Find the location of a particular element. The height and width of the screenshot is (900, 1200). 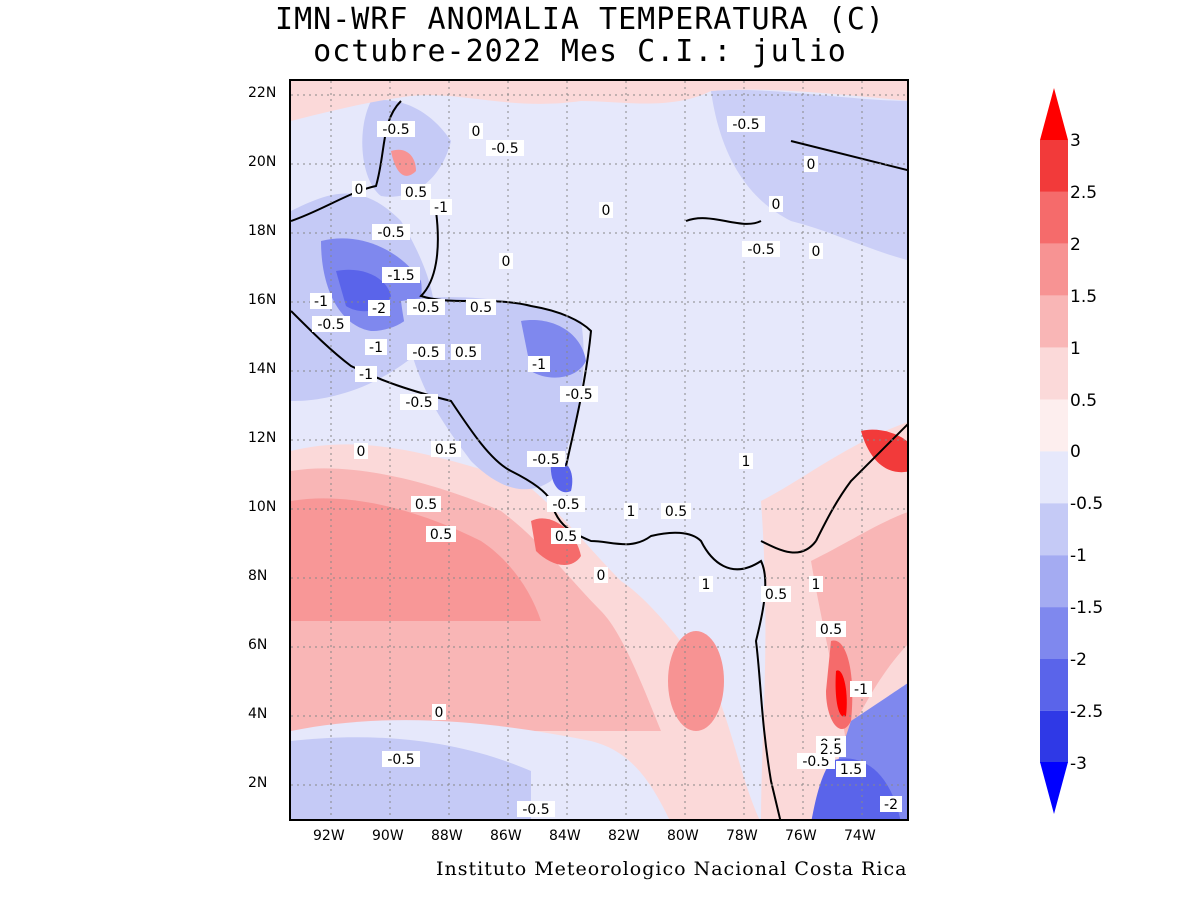

lat-tick-label: 22N is located at coordinates (262, 93).